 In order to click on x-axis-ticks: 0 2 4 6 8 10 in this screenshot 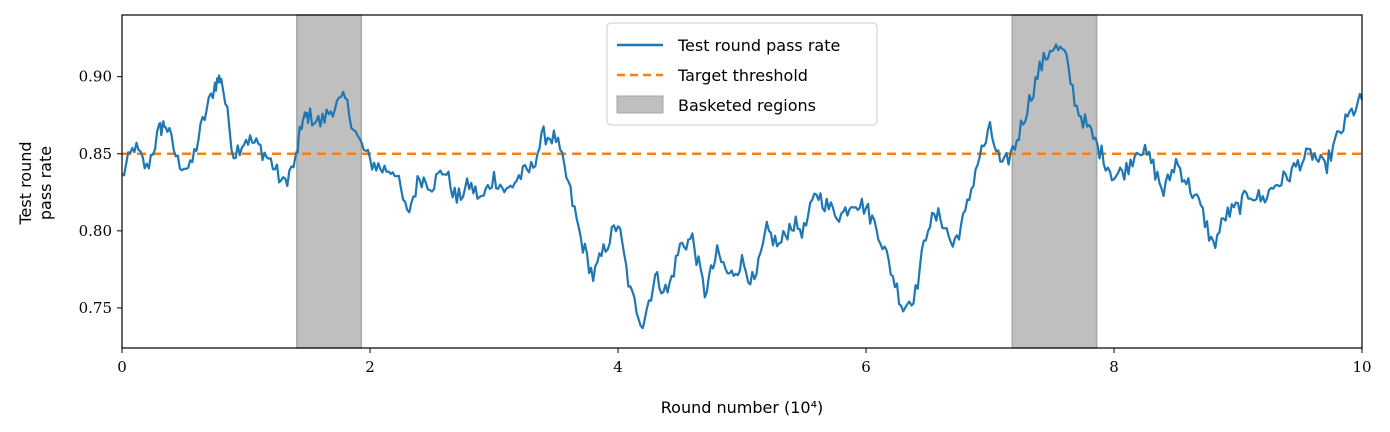, I will do `click(744, 362)`.